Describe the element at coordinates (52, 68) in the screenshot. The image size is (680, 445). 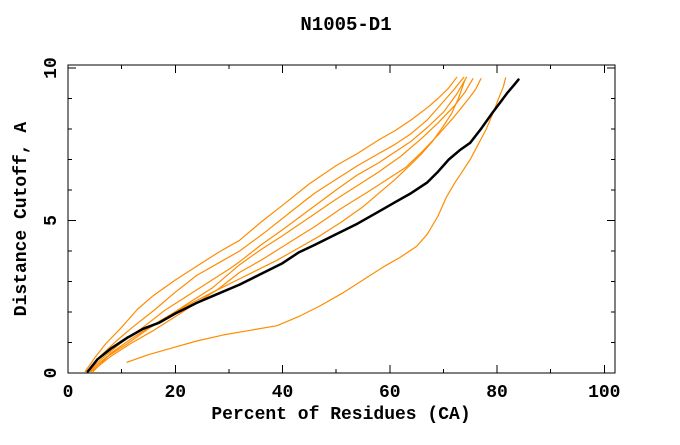
I see `y-tick-label: 10` at that location.